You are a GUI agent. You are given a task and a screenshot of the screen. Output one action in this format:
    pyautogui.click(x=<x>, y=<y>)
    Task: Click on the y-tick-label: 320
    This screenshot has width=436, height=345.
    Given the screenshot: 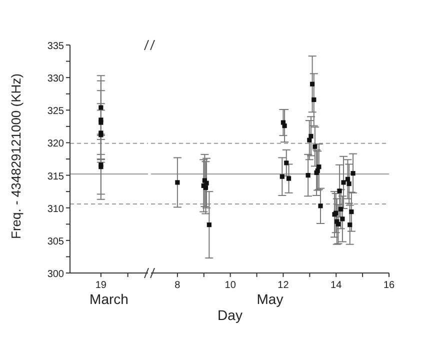 What is the action you would take?
    pyautogui.click(x=55, y=144)
    